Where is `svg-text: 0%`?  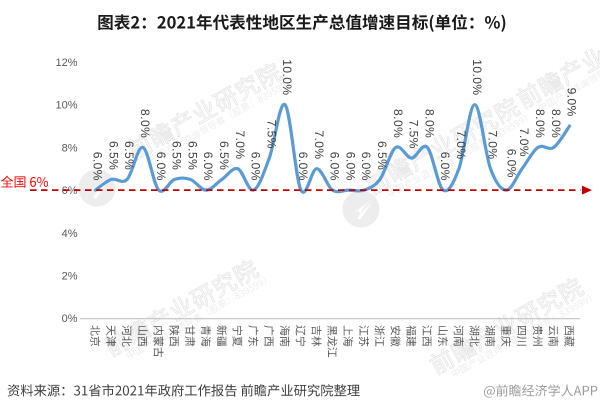
svg-text: 0% is located at coordinates (70, 319).